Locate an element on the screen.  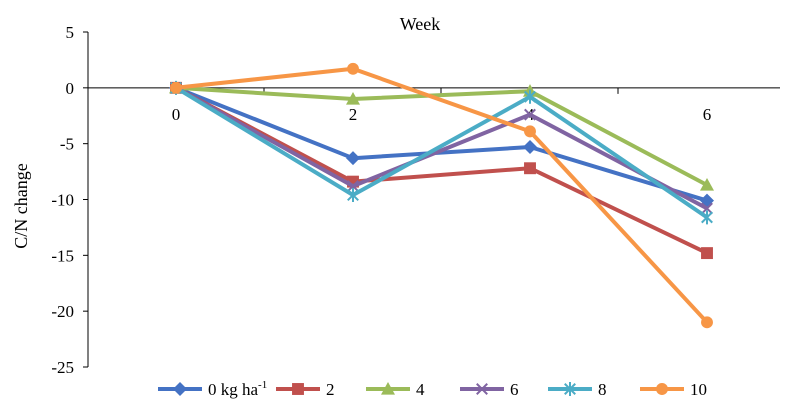
legend-item: 0 kg ha-1 is located at coordinates (212, 389).